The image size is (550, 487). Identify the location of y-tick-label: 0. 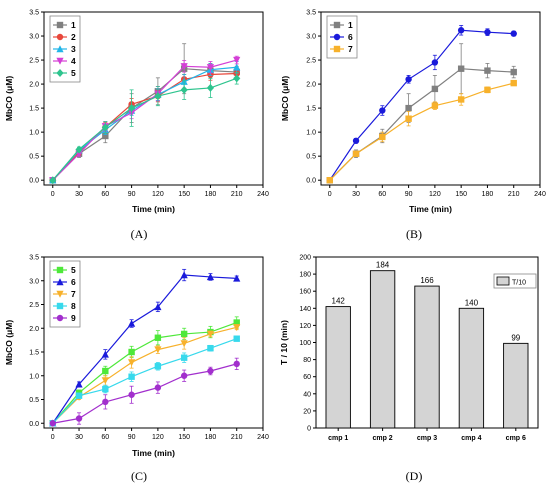
(309, 429).